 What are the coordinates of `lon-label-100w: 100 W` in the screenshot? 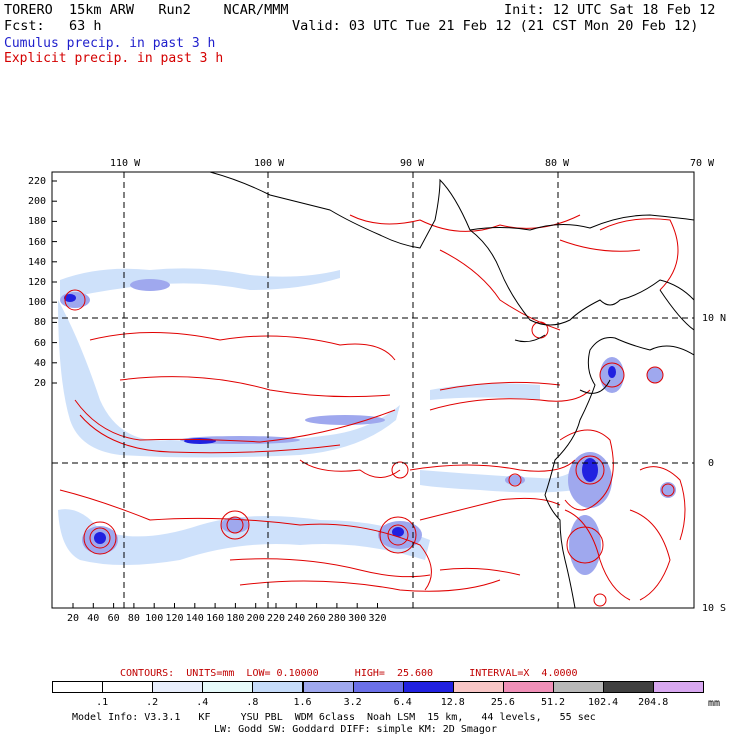 It's located at (269, 163).